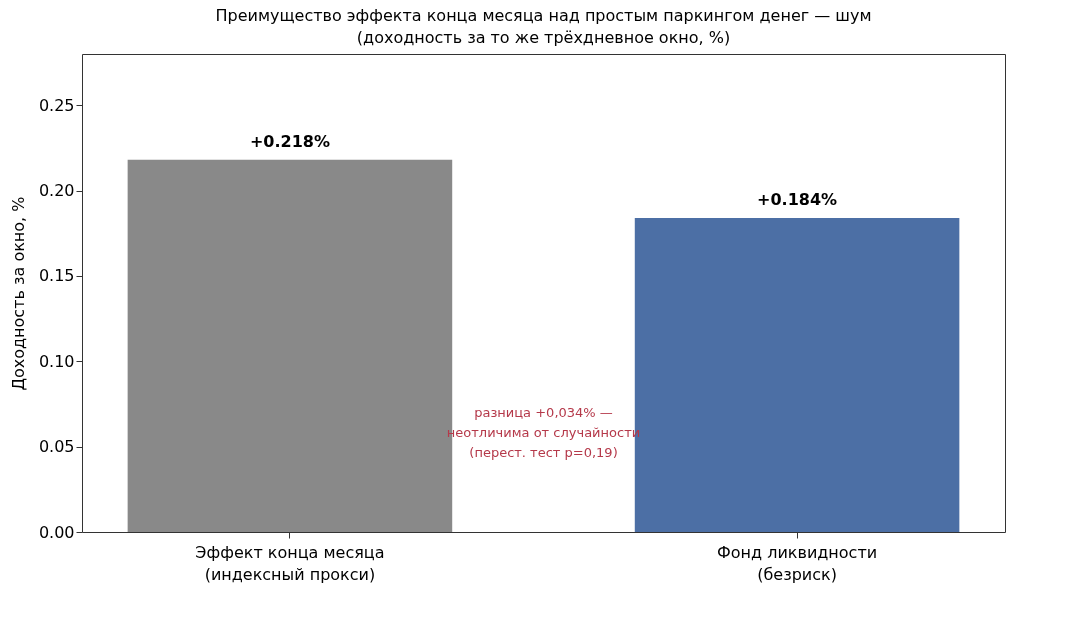 This screenshot has height=636, width=1085. Describe the element at coordinates (290, 563) in the screenshot. I see `x-tick-label: Эффект конца месяца (индексный прокси)` at that location.